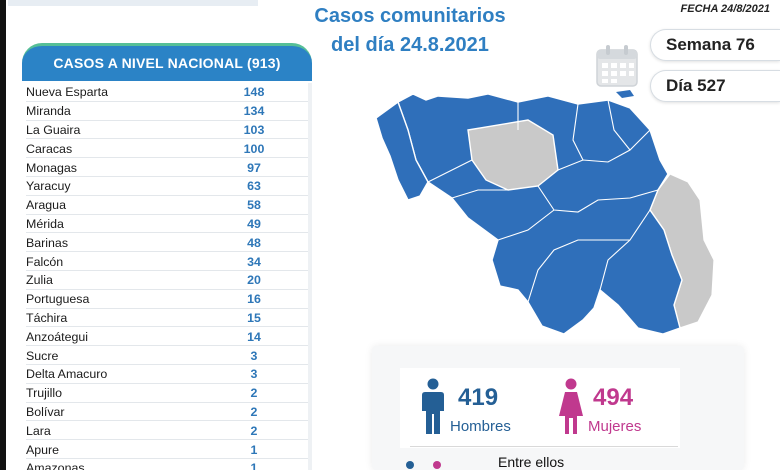 The height and width of the screenshot is (470, 780). I want to click on title-line-2: del día 24.8.2021, so click(410, 45).